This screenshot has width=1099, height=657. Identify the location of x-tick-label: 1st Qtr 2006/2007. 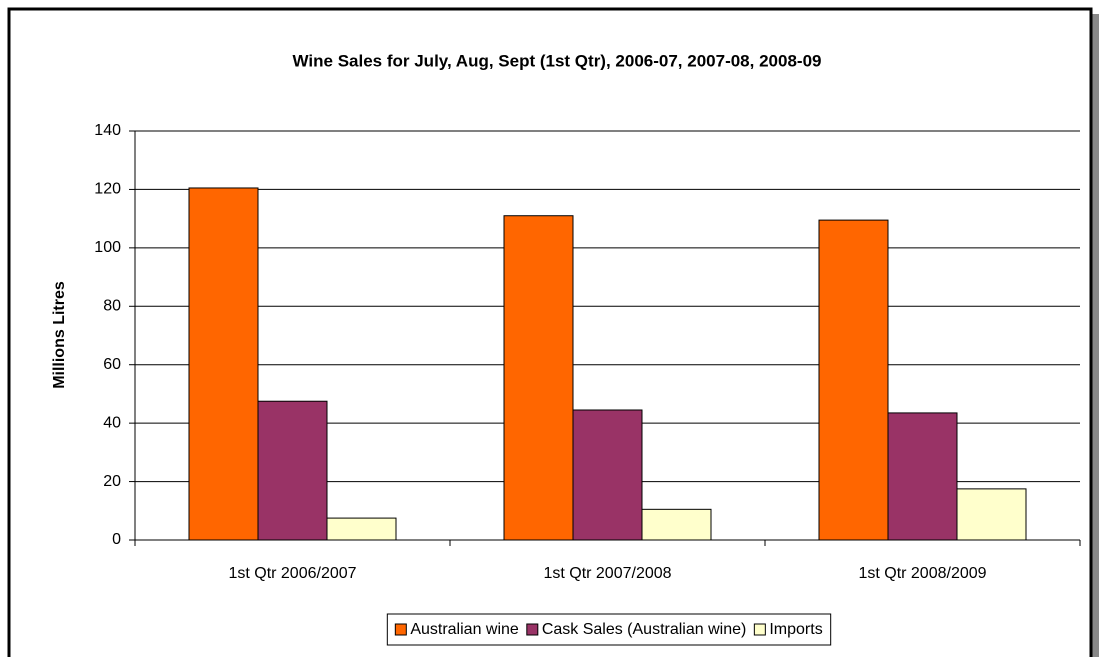
(292, 573).